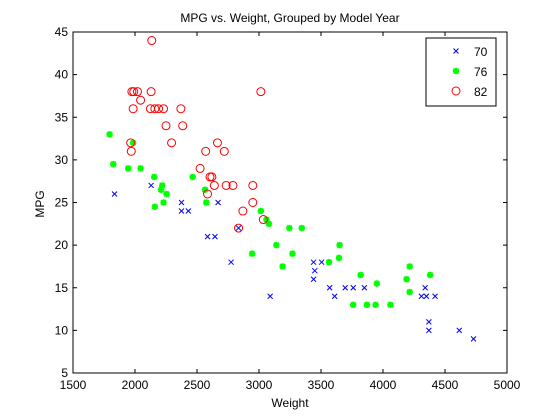 Image resolution: width=560 pixels, height=420 pixels. Describe the element at coordinates (507, 385) in the screenshot. I see `x-tick-label: 5000` at that location.